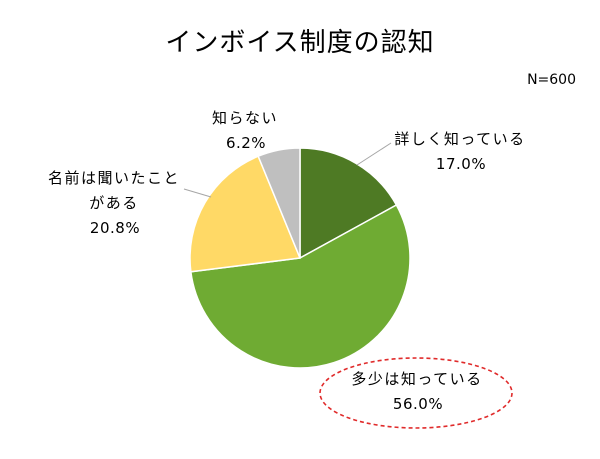 The height and width of the screenshot is (459, 600). I want to click on highlight-annotation, so click(416, 393).